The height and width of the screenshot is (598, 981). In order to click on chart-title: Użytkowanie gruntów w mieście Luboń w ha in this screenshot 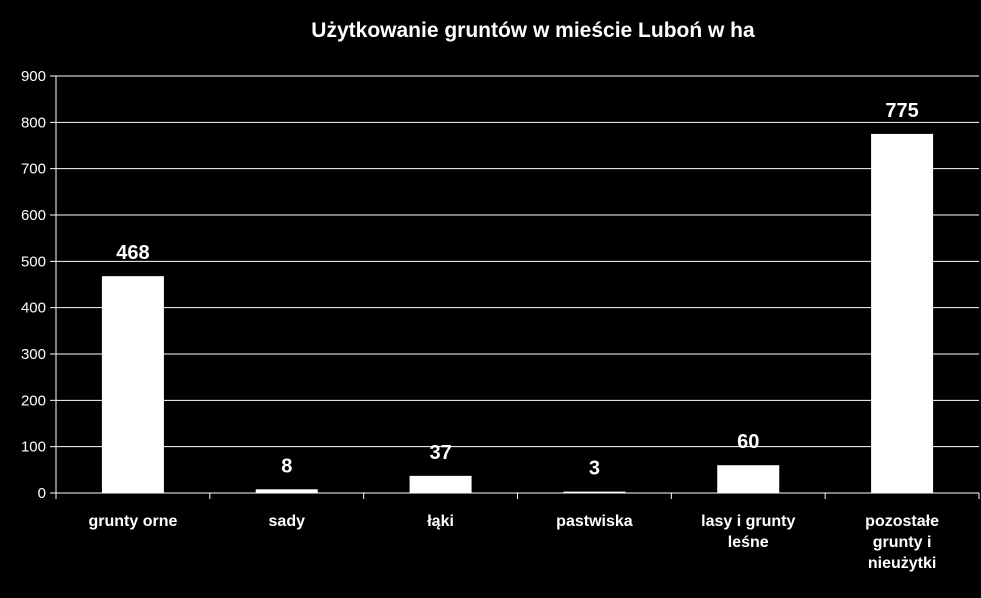, I will do `click(533, 30)`.